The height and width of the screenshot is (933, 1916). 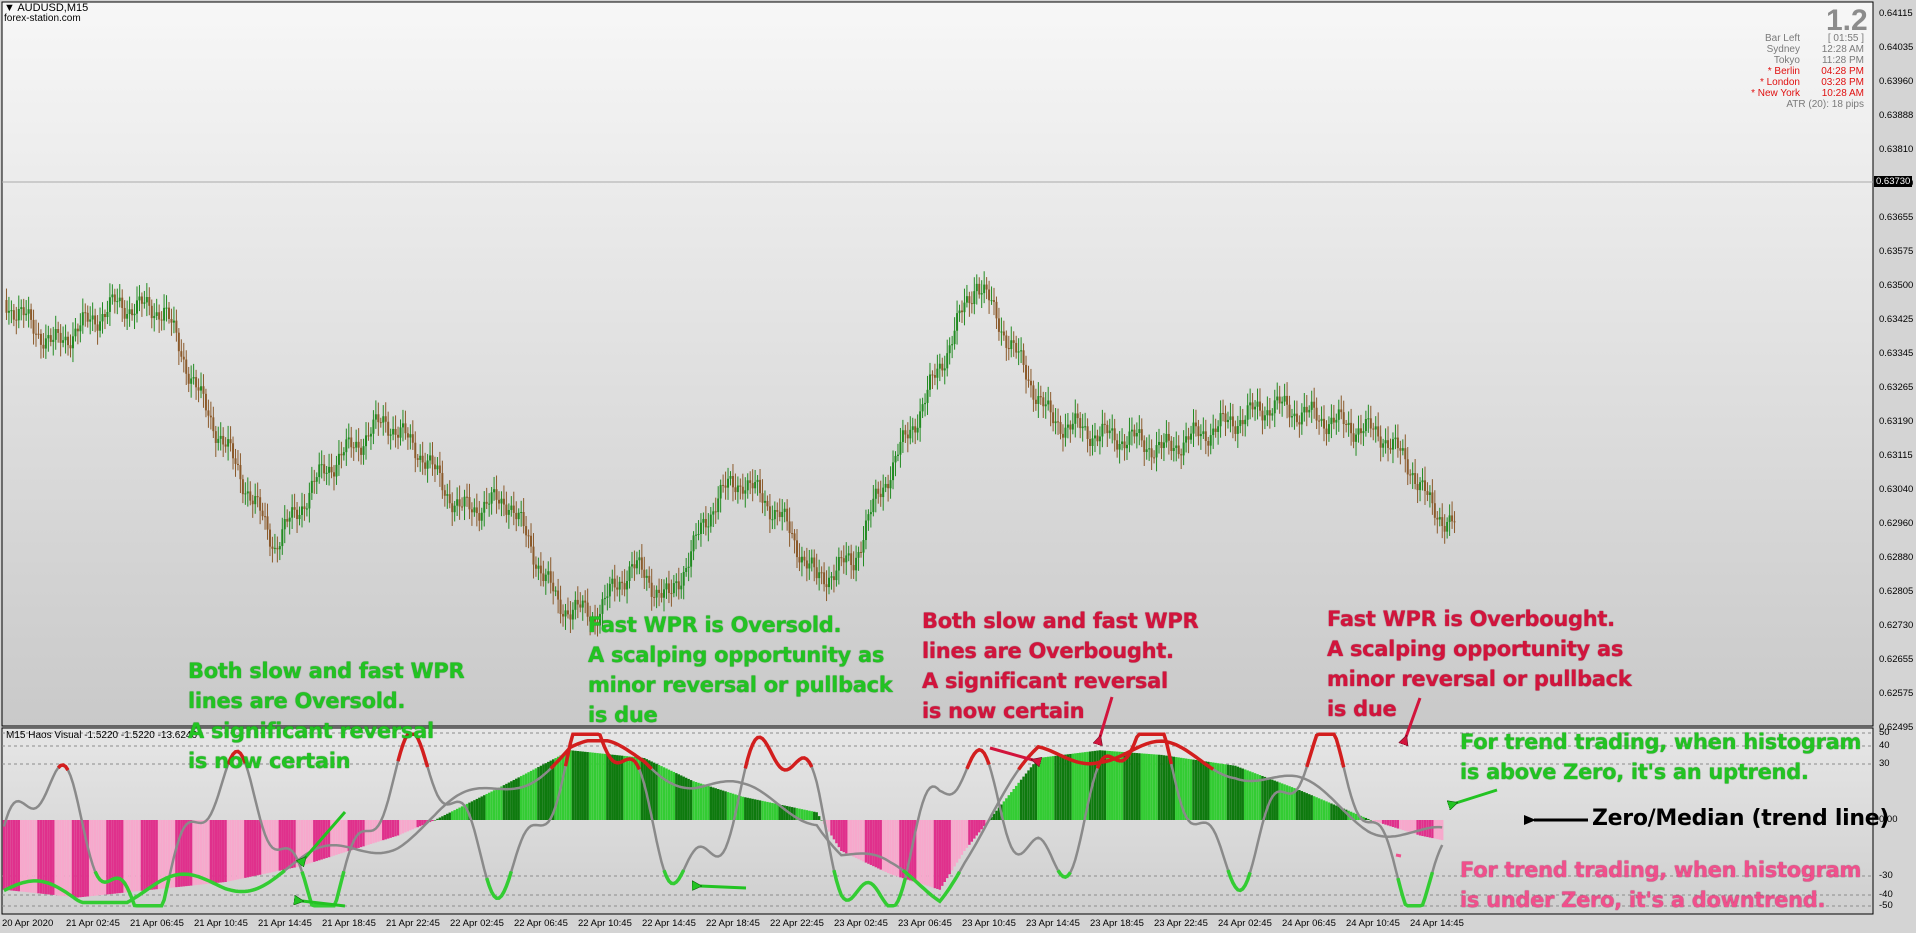 What do you see at coordinates (1414, 717) in the screenshot?
I see `arrow-scalp-overbought` at bounding box center [1414, 717].